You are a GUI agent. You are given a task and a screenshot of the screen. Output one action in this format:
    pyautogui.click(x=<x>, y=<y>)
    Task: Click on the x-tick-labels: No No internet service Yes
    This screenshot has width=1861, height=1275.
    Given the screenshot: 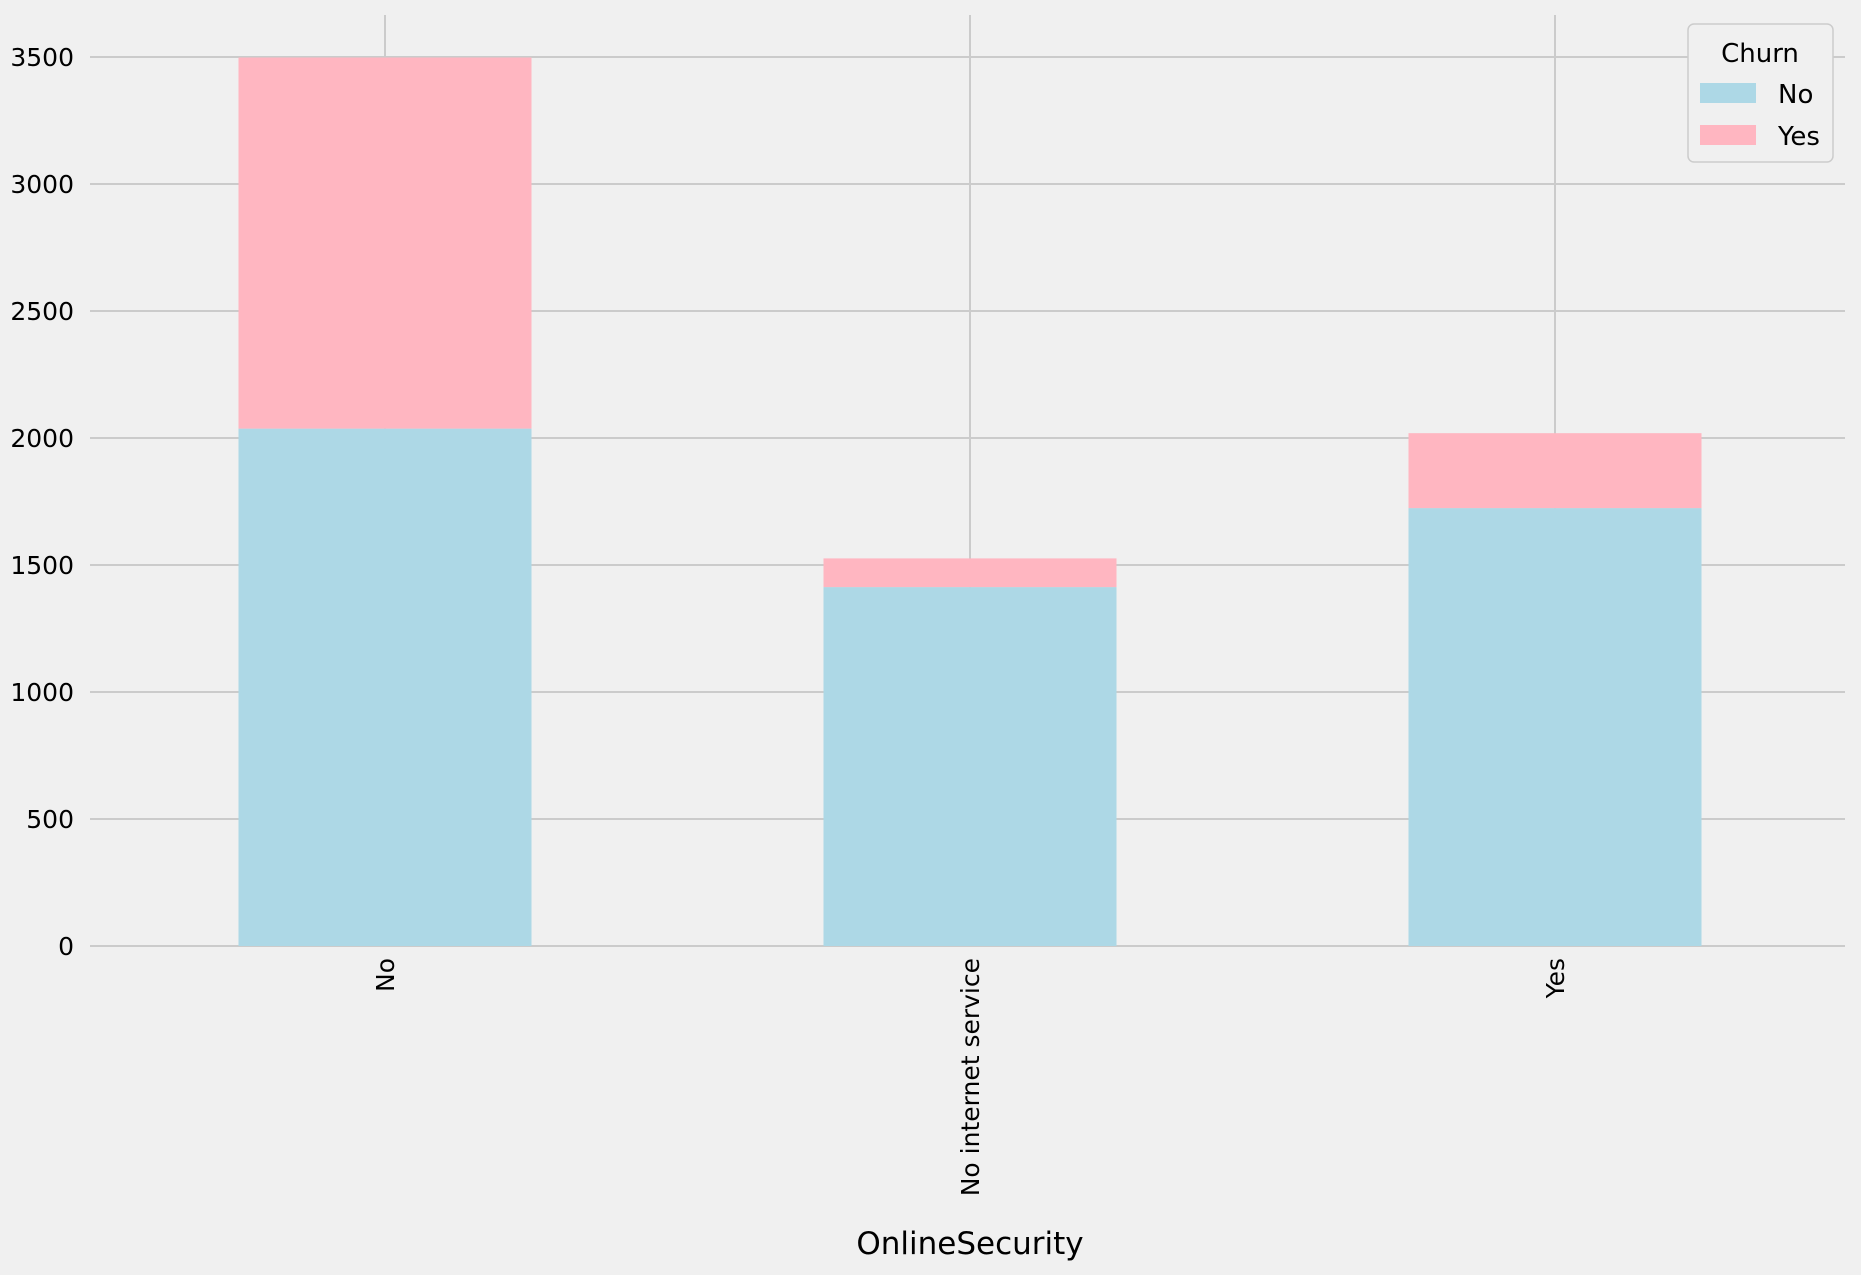 What is the action you would take?
    pyautogui.click(x=970, y=1077)
    